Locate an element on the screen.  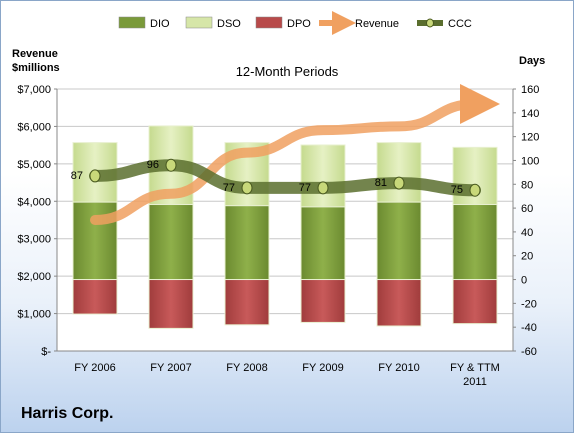
chart-title: 12-Month Periods is located at coordinates (287, 71).